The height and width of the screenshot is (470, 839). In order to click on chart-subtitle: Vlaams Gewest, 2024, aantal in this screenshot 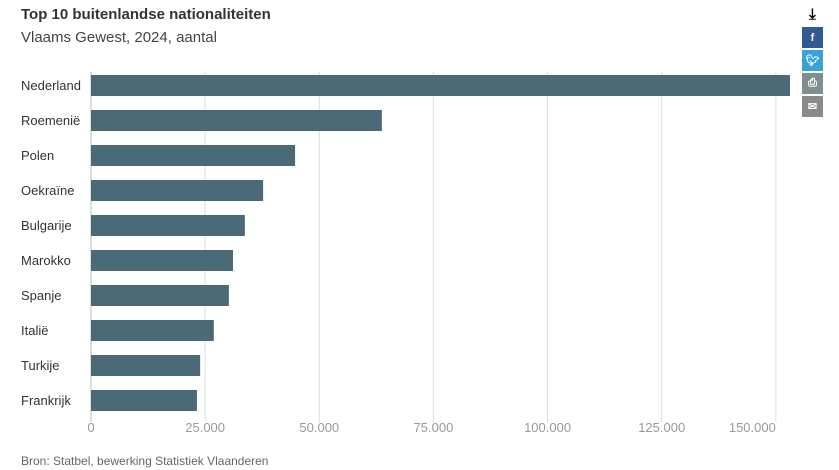, I will do `click(119, 37)`.